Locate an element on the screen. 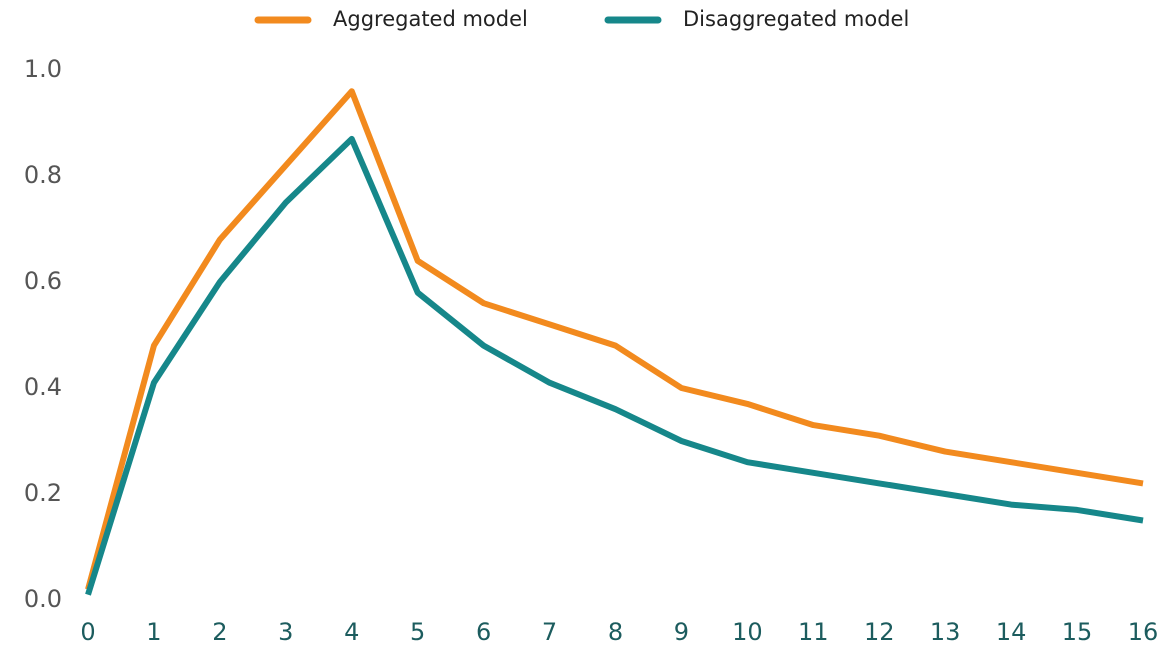  x-tick-label: 0 is located at coordinates (87, 631).